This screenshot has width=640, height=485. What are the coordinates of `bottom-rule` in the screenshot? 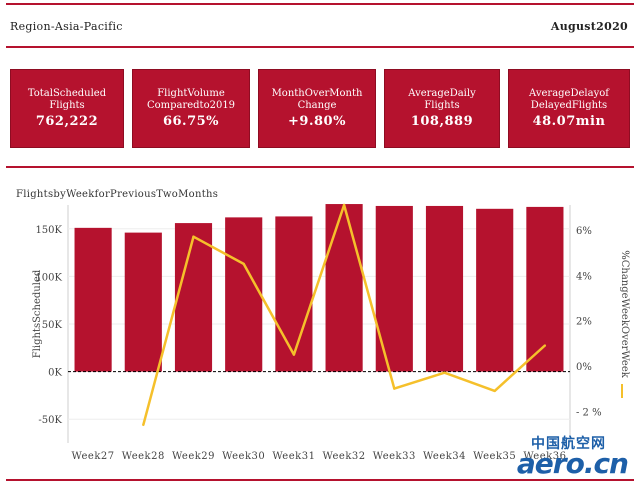 It's located at (320, 480).